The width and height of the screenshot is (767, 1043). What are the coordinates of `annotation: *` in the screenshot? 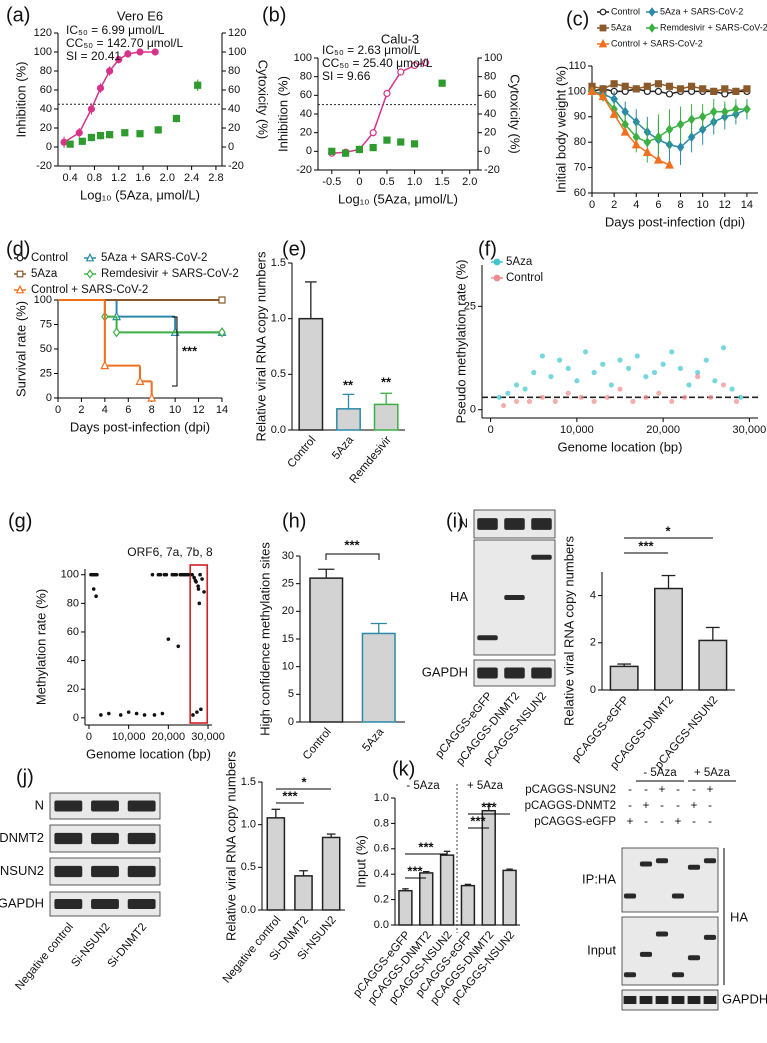 It's located at (668, 530).